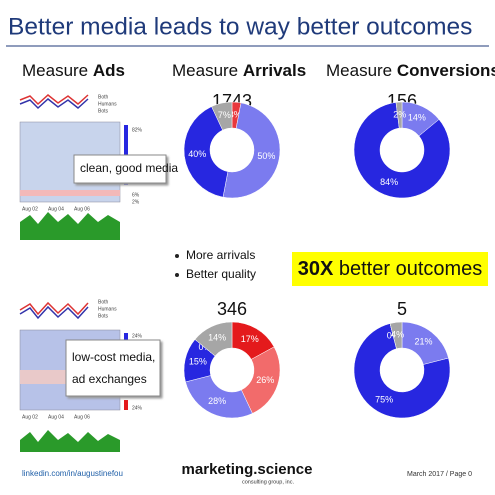  I want to click on donut-total: 346, so click(232, 309).